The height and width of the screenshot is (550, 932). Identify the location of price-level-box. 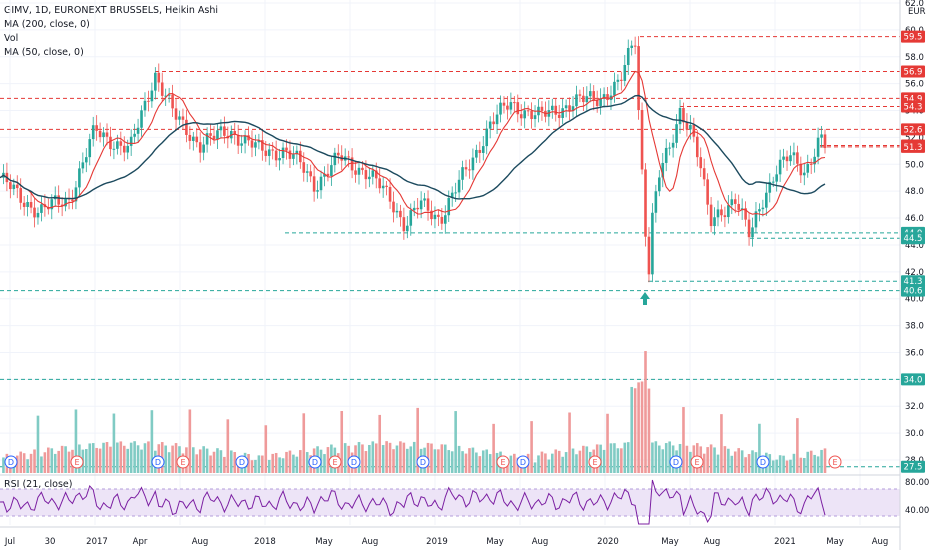
(913, 36).